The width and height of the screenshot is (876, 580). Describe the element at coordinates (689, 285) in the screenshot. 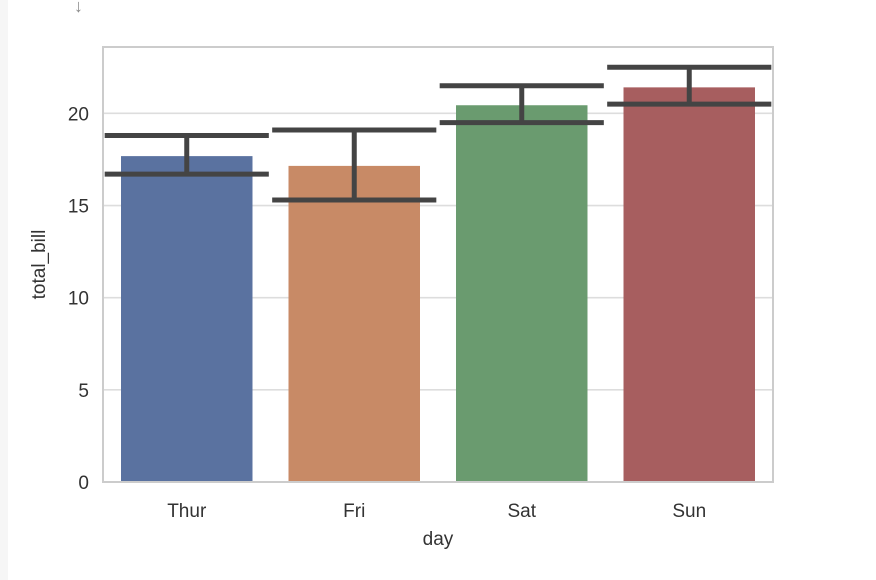

I see `bar-sun` at that location.